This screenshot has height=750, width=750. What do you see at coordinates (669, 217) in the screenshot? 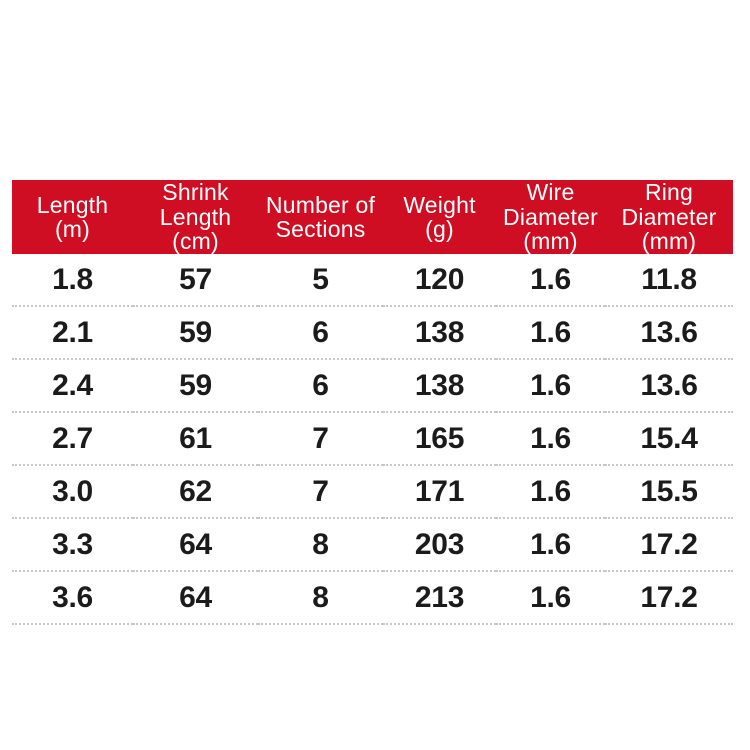
I see `header-cell-ring-diameter: Ring Diameter (mm)` at bounding box center [669, 217].